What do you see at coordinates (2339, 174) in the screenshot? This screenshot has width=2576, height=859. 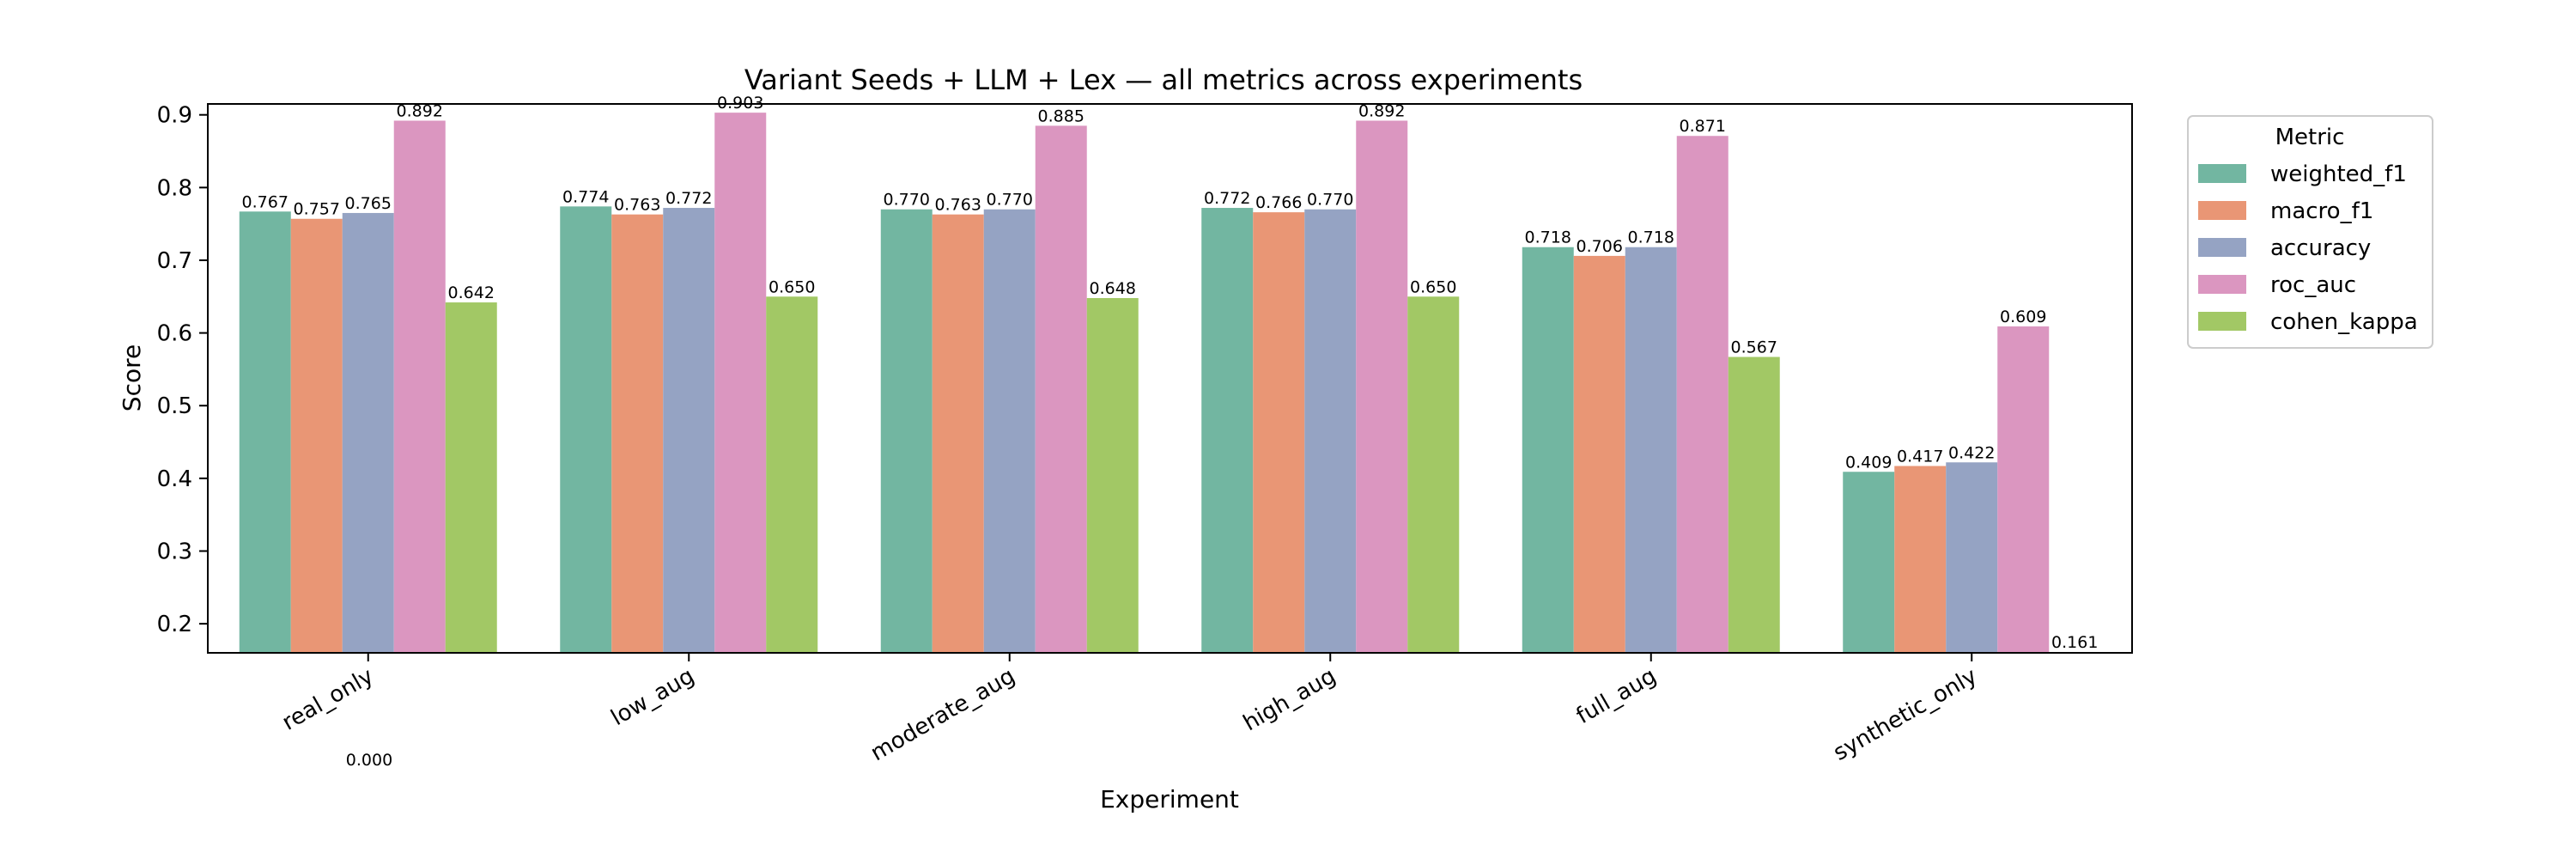 I see `legend-item-weighted_f1: weighted_f1` at bounding box center [2339, 174].